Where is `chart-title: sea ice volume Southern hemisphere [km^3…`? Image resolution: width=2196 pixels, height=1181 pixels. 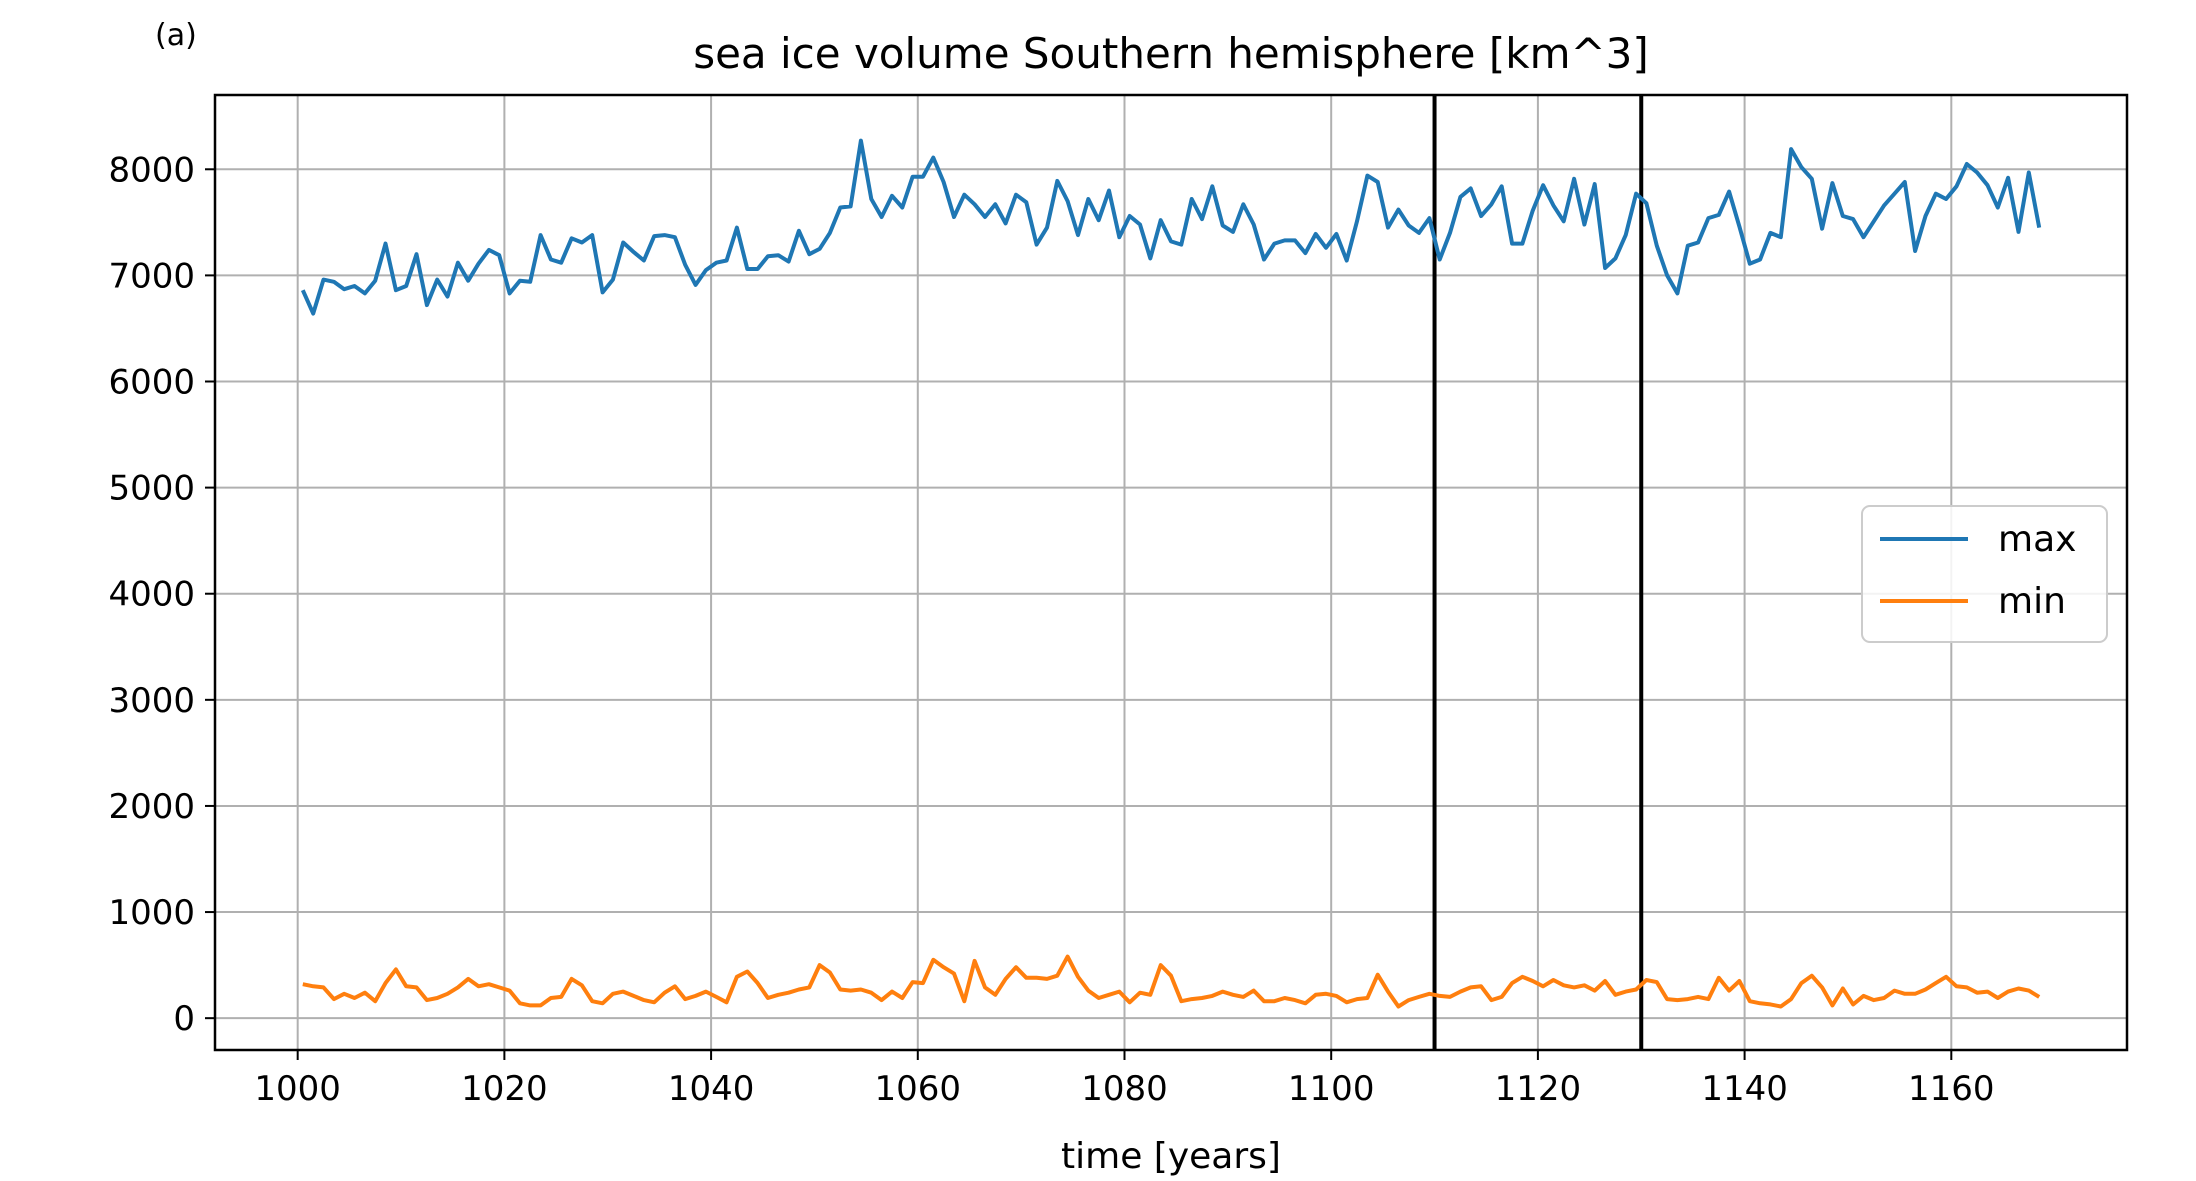
chart-title: sea ice volume Southern hemisphere [km^3… is located at coordinates (1171, 53).